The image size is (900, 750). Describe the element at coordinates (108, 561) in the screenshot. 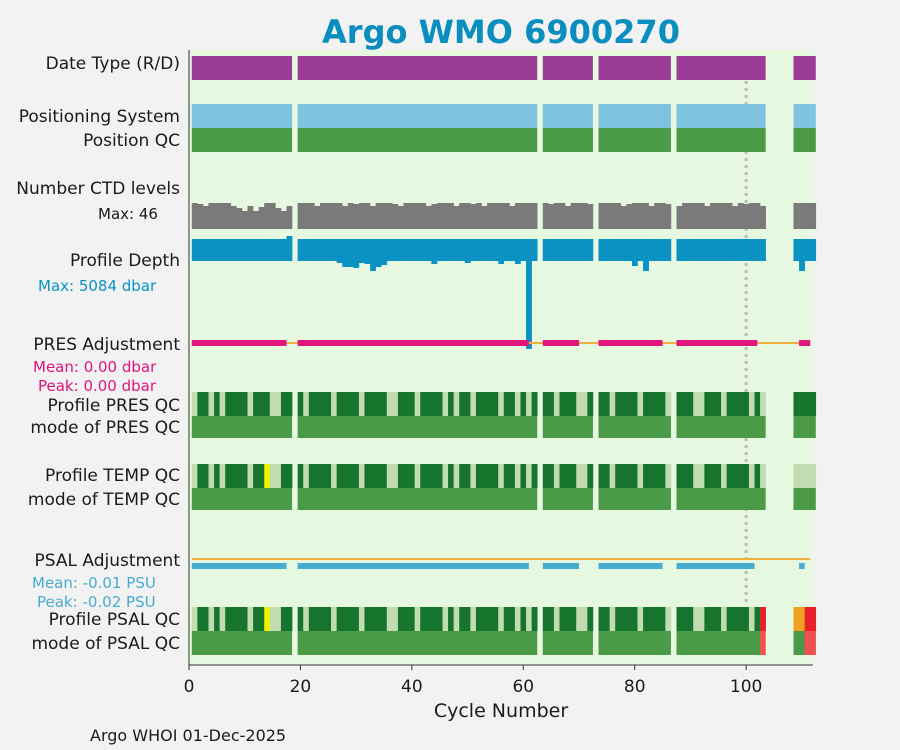

I see `row-label-psal-adjustment: PSAL Adjustment` at that location.